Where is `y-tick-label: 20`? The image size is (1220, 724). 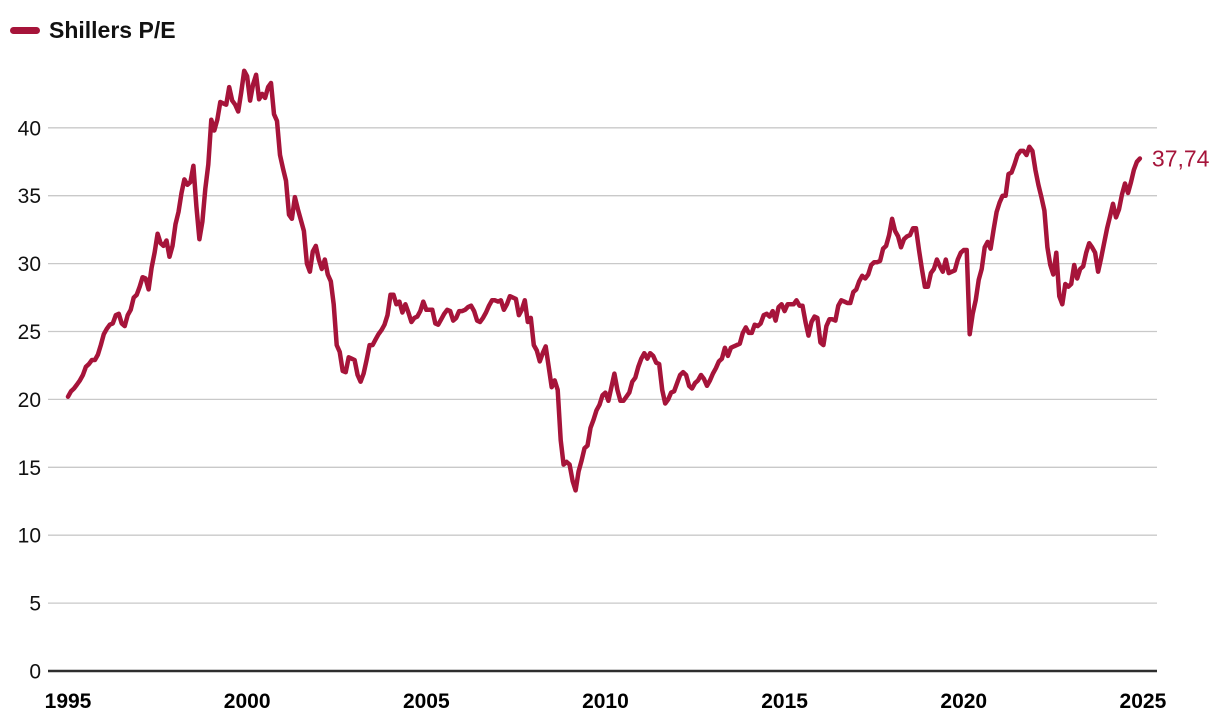 y-tick-label: 20 is located at coordinates (29, 400).